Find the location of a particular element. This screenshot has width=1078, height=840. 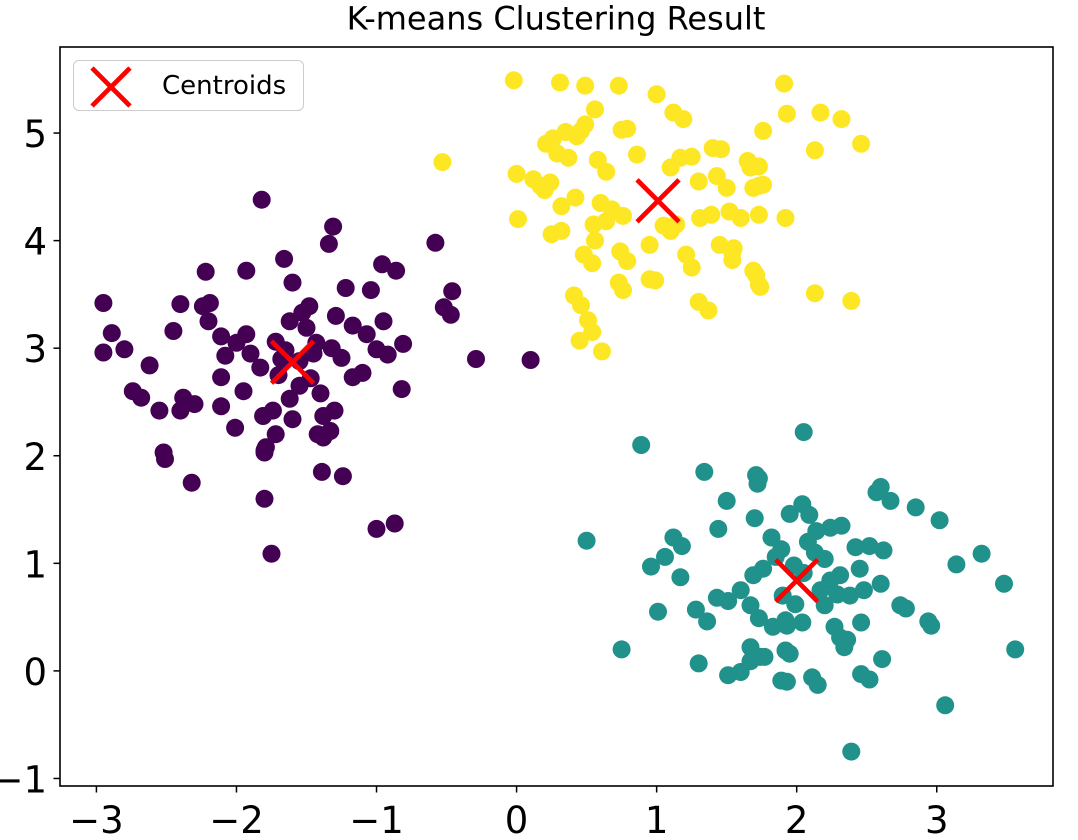

centroid-x-icon is located at coordinates (111, 87).